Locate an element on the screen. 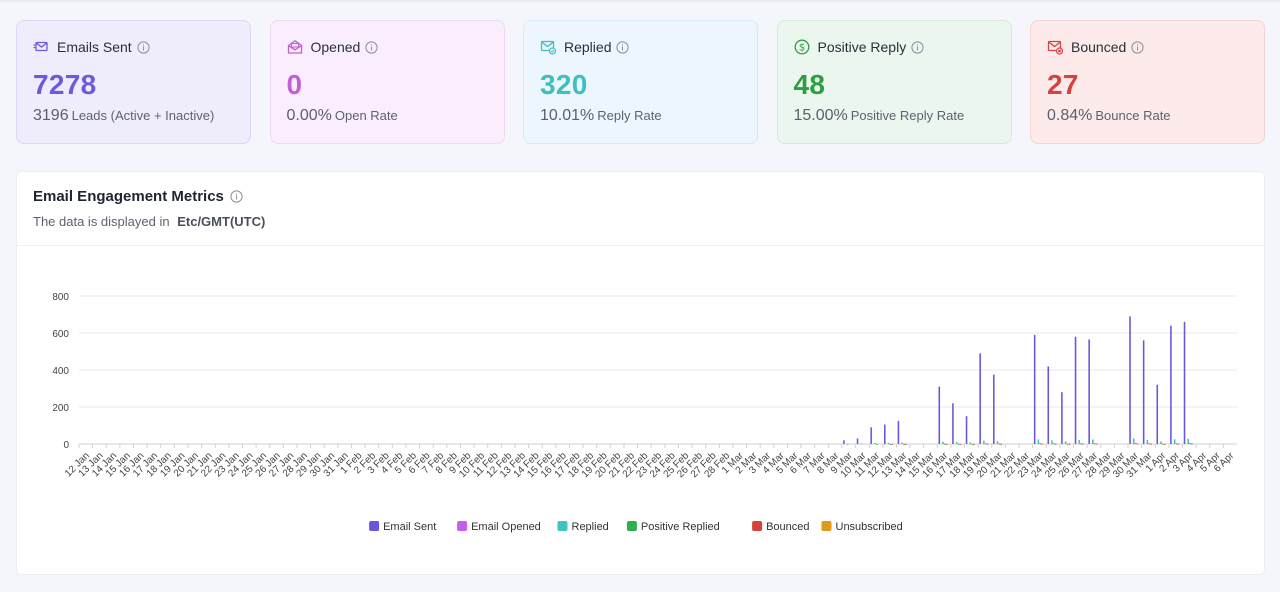  card-value: 27 is located at coordinates (1063, 84).